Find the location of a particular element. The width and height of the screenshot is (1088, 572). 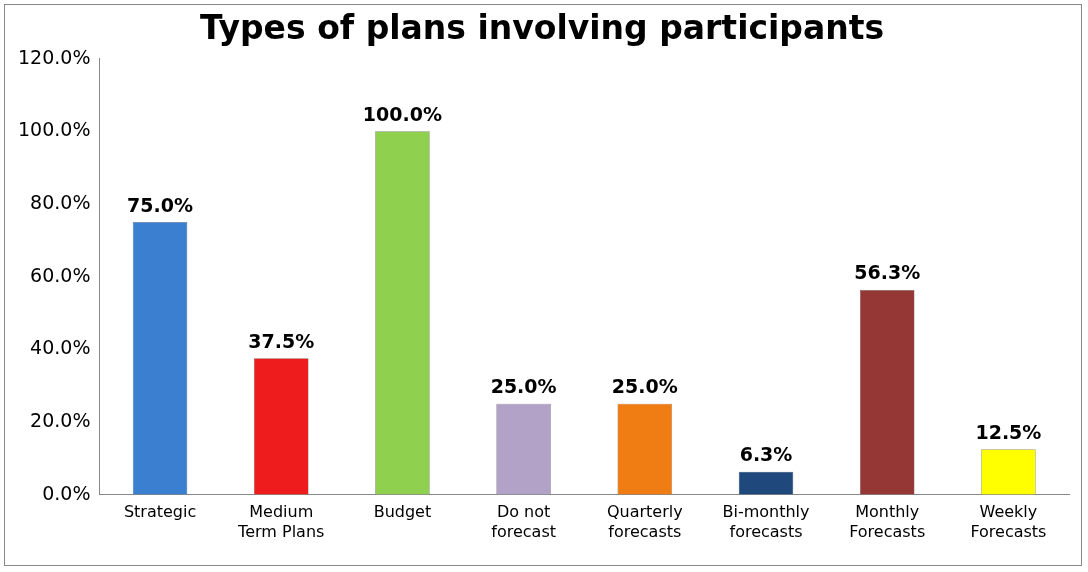

y-tick-label: 120.0% is located at coordinates (54, 56).